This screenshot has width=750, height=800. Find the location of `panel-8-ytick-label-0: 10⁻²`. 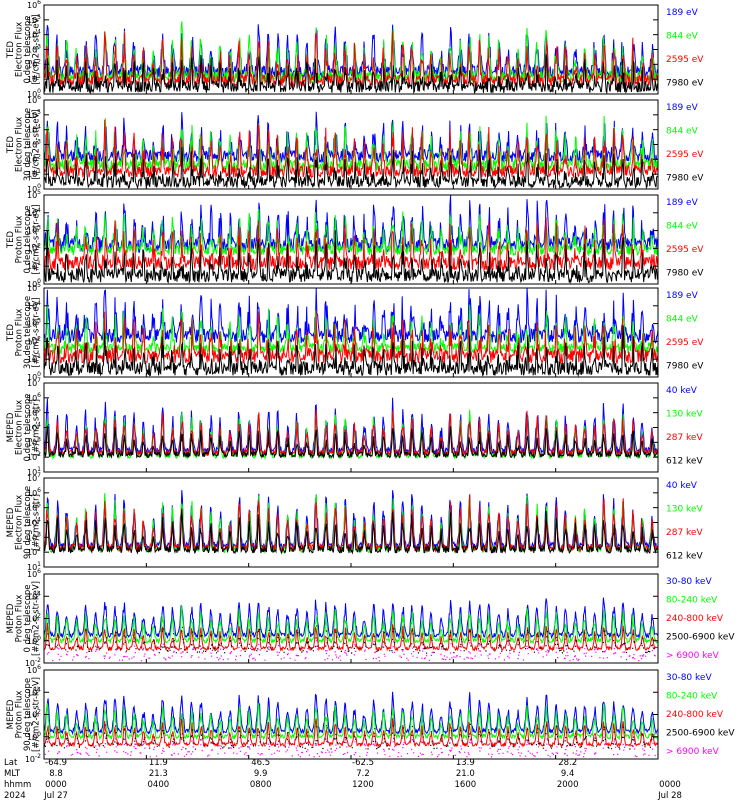

panel-8-ytick-label-0: 10⁻² is located at coordinates (33, 758).